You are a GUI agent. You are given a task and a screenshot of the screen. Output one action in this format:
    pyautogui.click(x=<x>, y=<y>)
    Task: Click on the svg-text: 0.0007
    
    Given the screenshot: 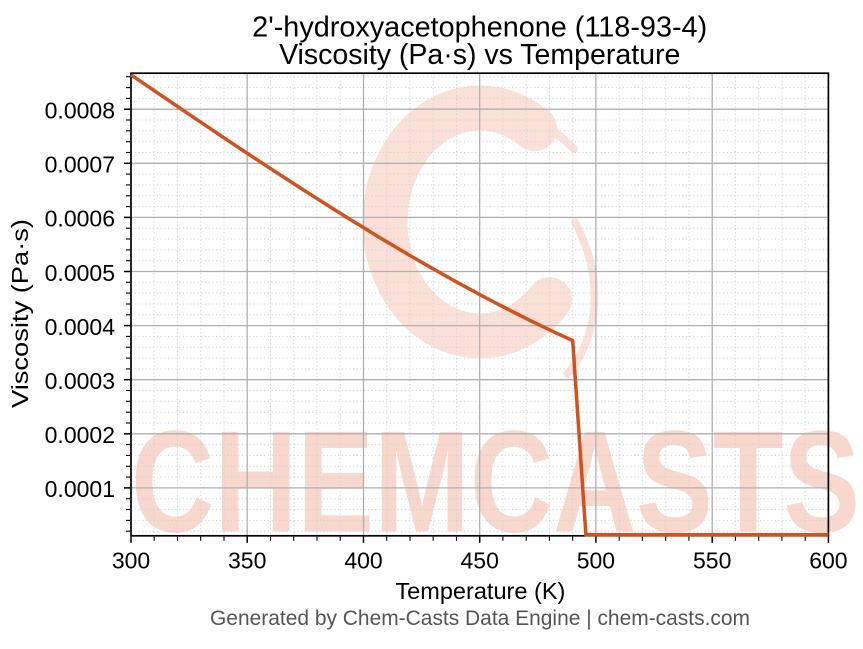 What is the action you would take?
    pyautogui.click(x=80, y=165)
    